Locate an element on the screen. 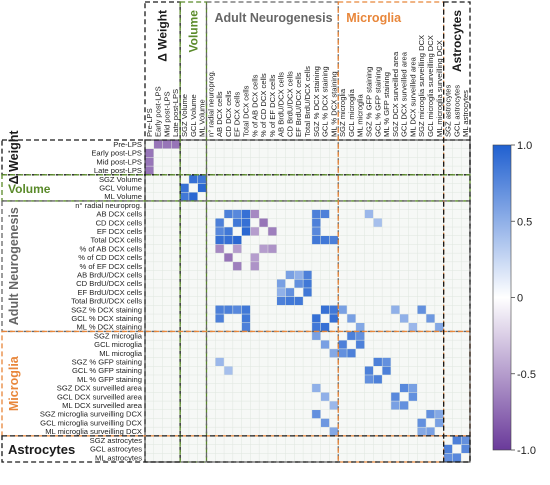 The height and width of the screenshot is (485, 550). column-label: Late post-LPS is located at coordinates (175, 113).